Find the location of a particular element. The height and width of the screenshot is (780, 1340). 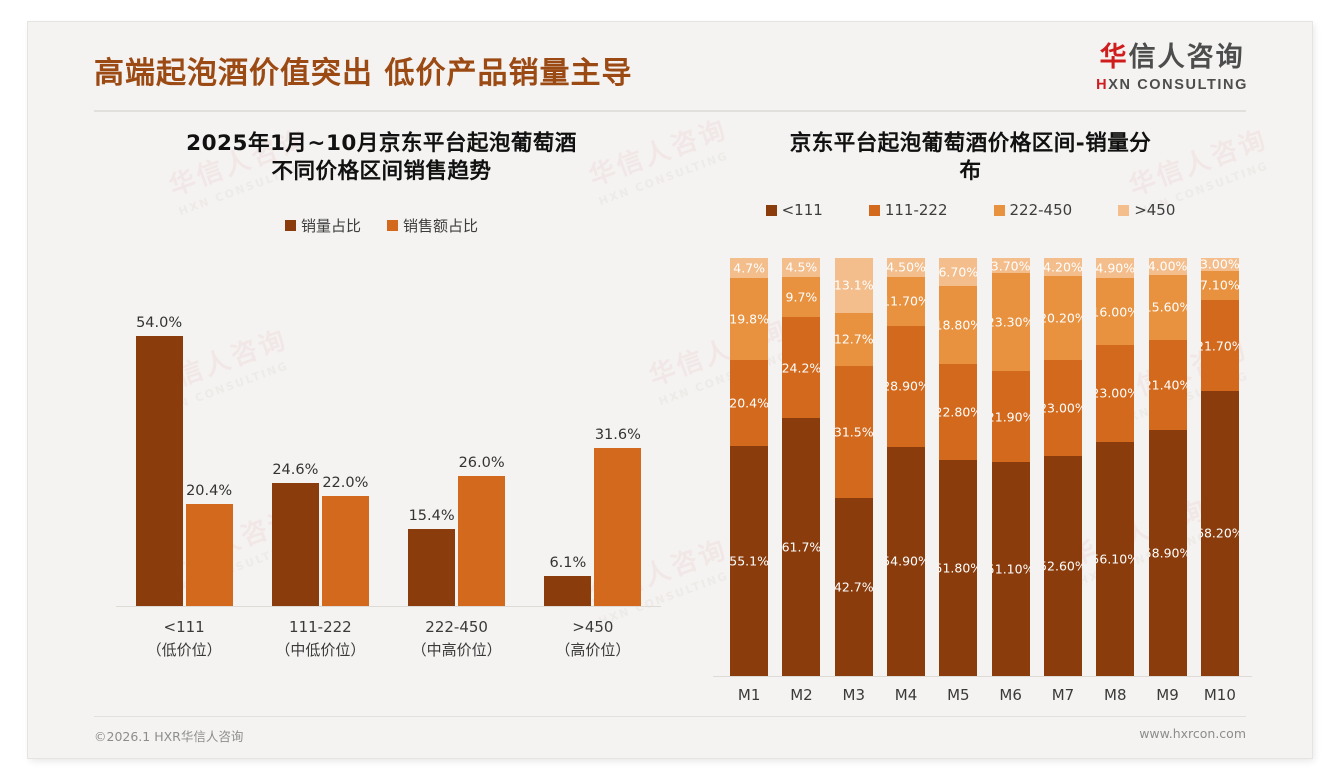

bar-销售额占比-111-222: 22.0% is located at coordinates (345, 540).